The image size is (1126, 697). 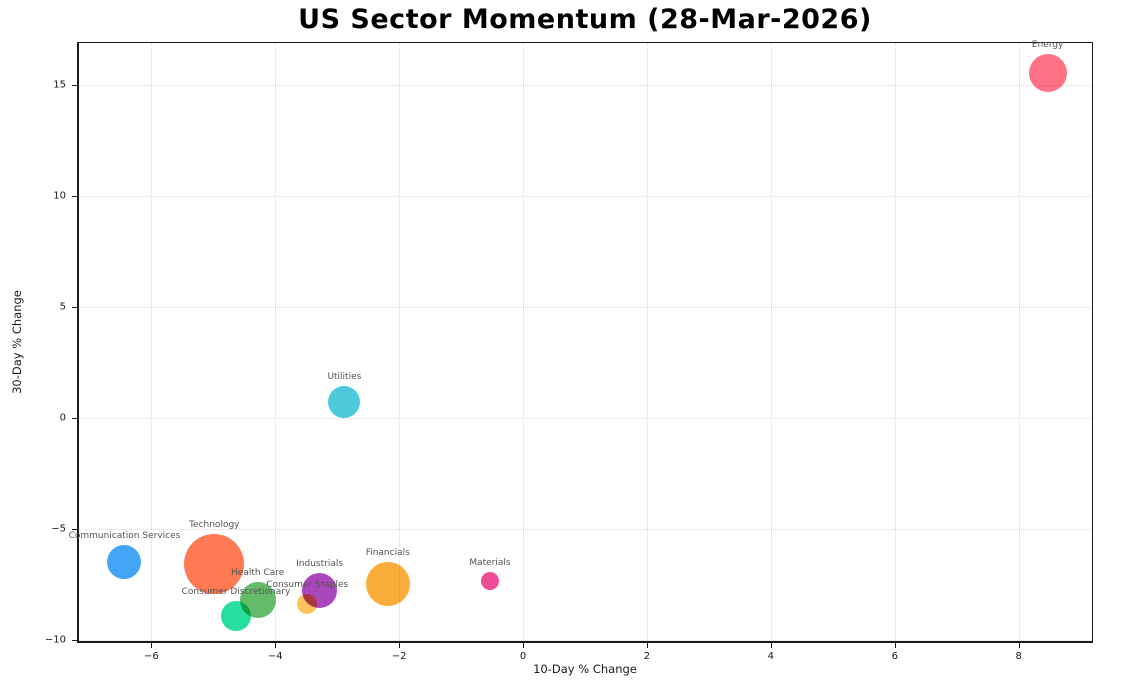 I want to click on x-axis-label: 10-Day % Change, so click(x=585, y=669).